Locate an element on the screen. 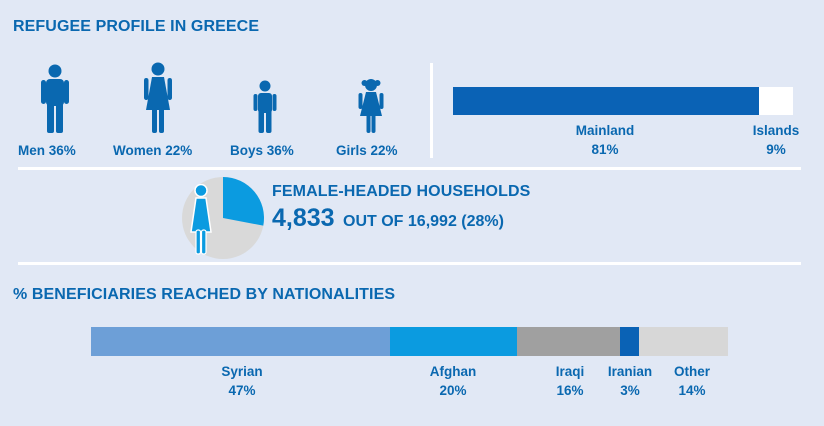  nationality-name: Afghan is located at coordinates (453, 371).